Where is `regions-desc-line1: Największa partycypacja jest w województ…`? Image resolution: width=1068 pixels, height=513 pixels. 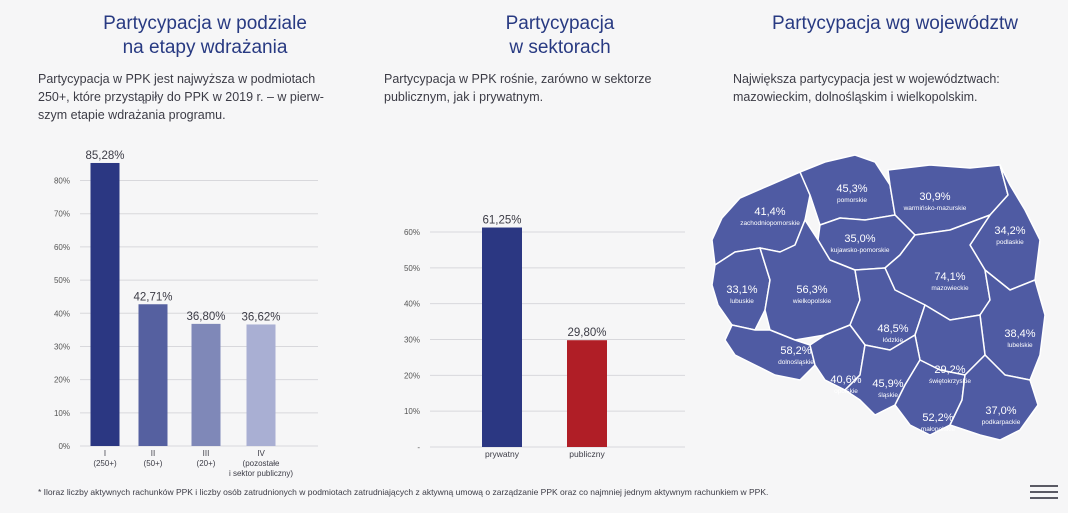 regions-desc-line1: Największa partycypacja jest w województ… is located at coordinates (866, 79).